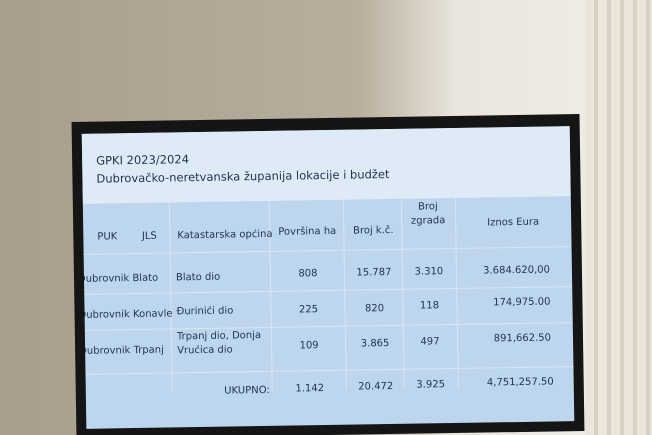  I want to click on total-cell: 20.472, so click(376, 386).